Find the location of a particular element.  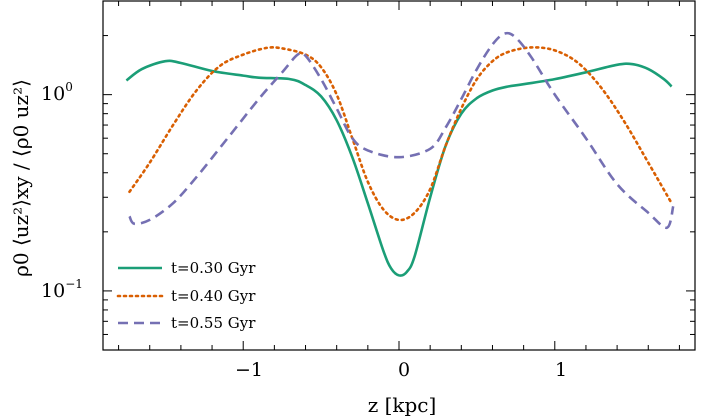

y-tick-label-0: 10⁰ is located at coordinates (57, 92).